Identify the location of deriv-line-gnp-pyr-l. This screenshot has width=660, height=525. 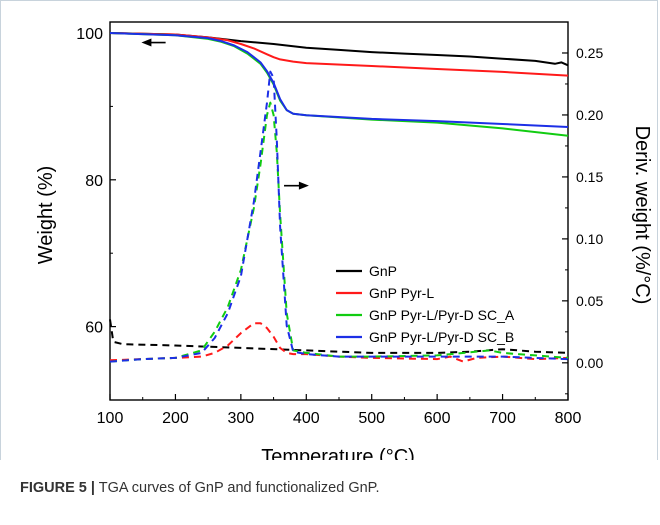
(339, 342).